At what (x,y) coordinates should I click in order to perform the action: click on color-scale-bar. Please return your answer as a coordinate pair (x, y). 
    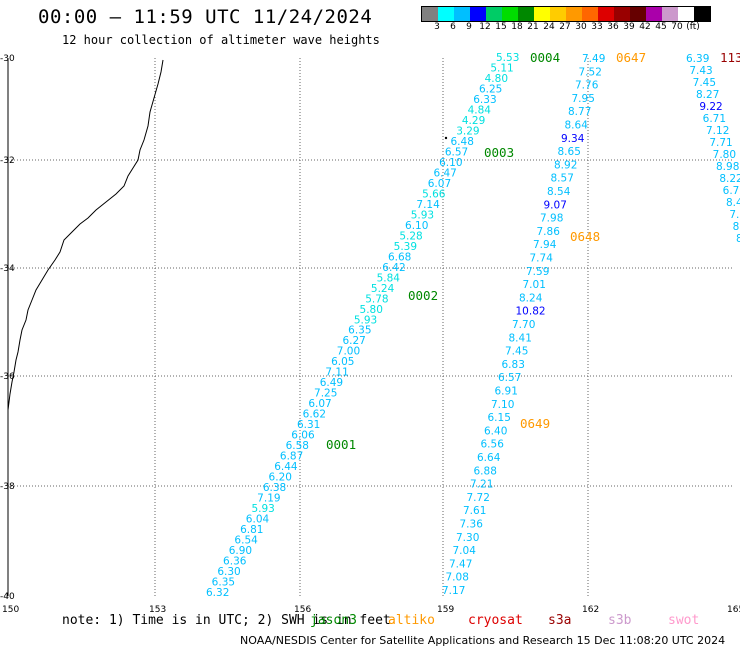
    Looking at the image, I should click on (566, 14).